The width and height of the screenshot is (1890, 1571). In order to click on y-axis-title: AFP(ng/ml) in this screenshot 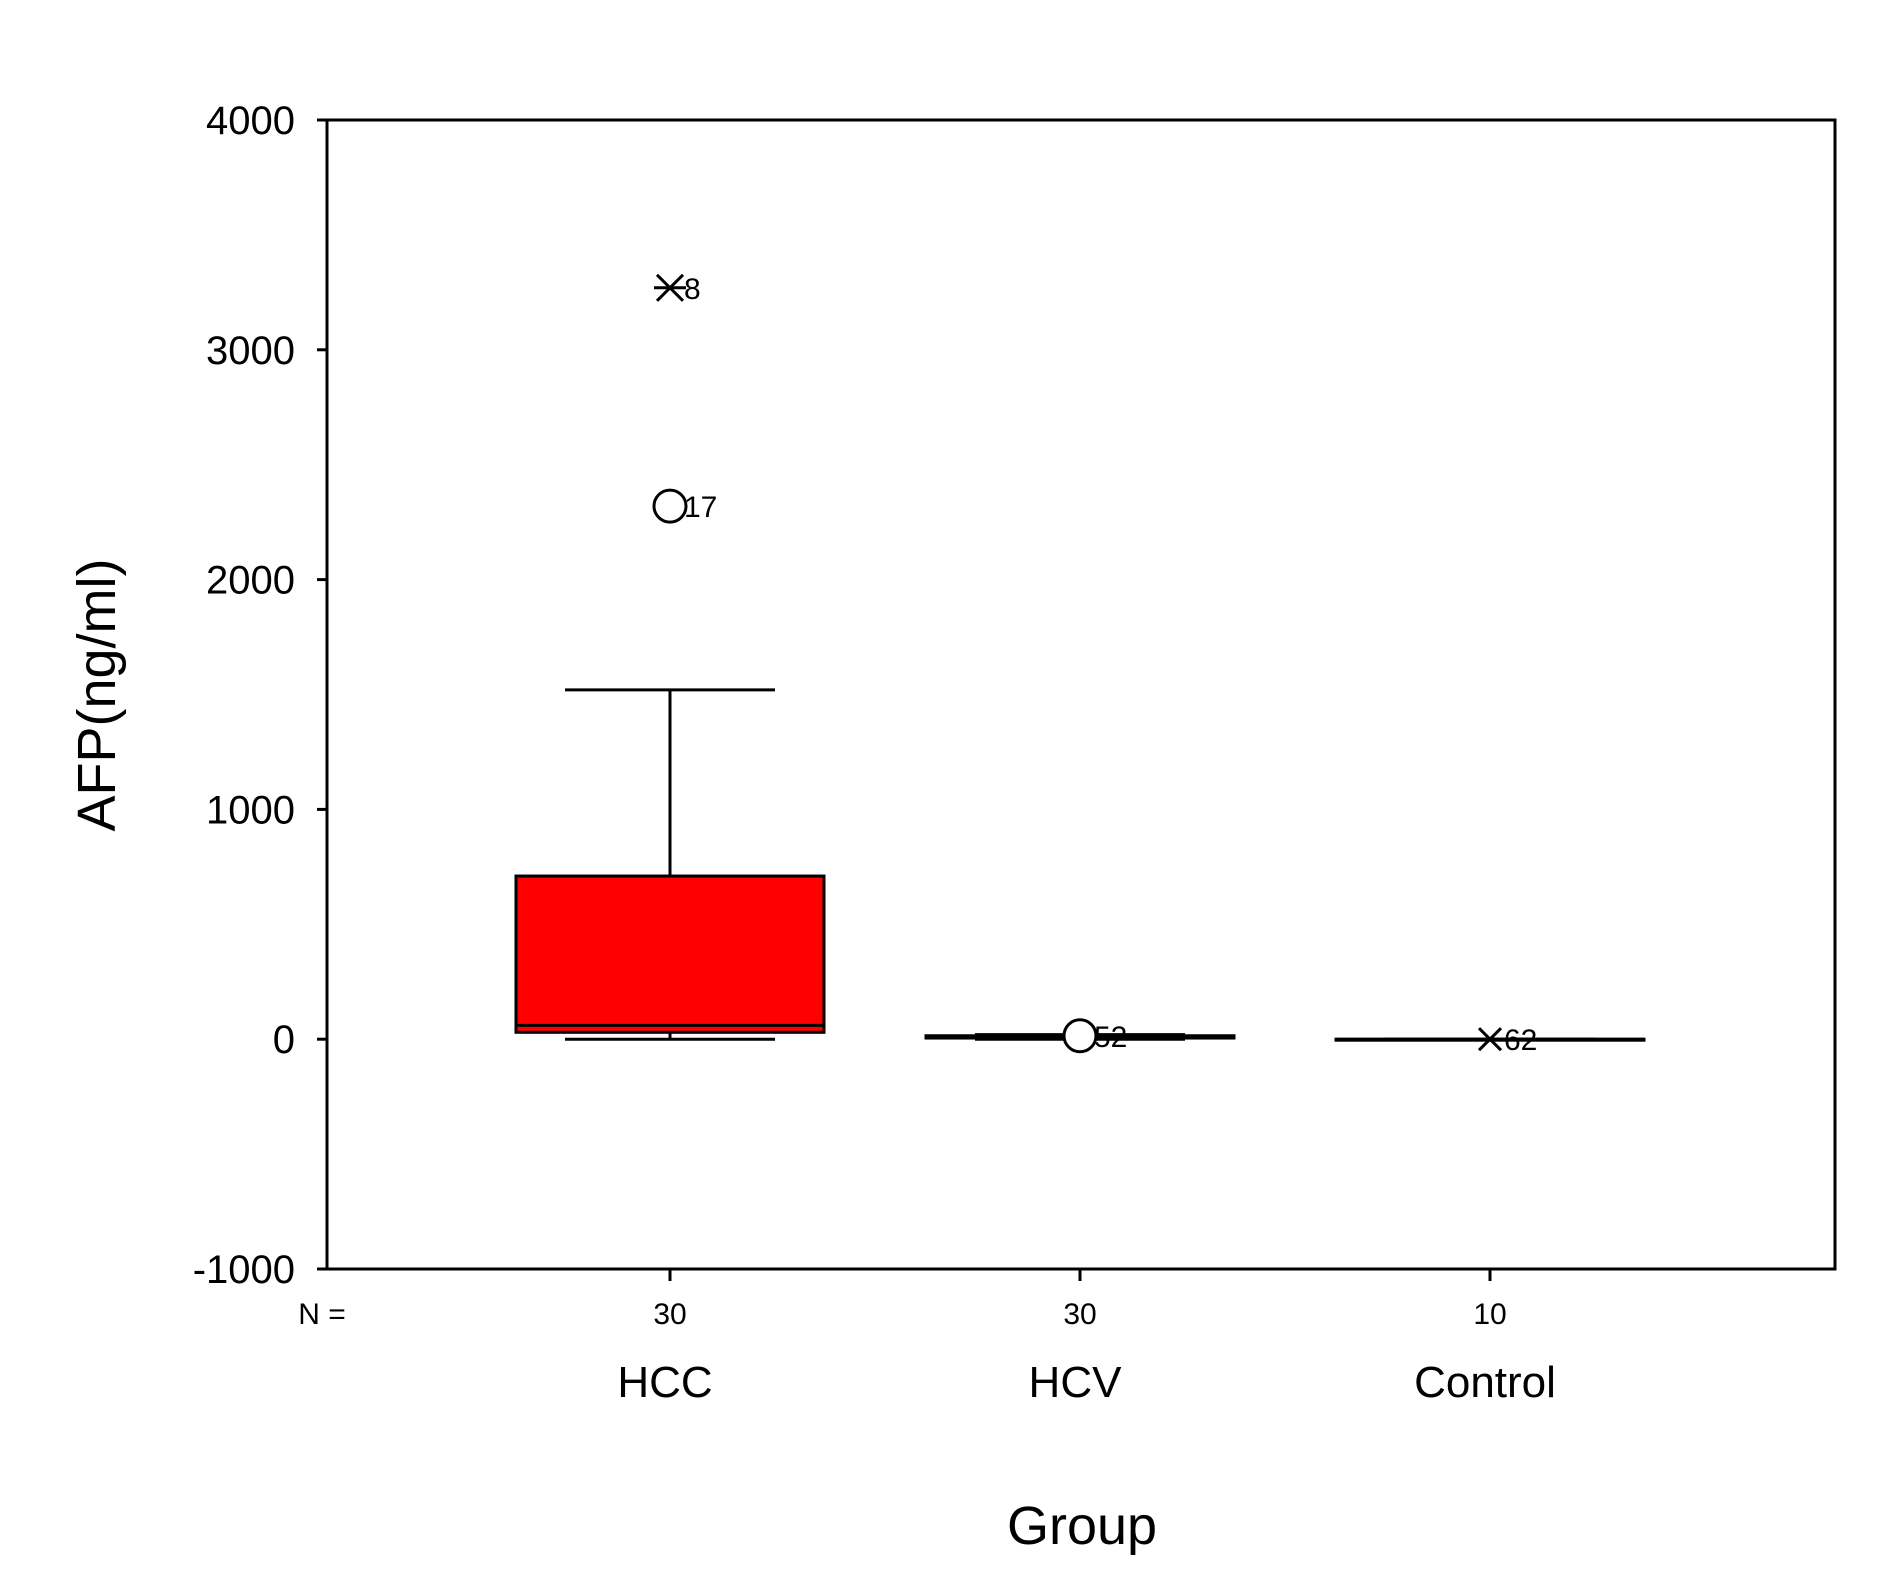, I will do `click(97, 694)`.